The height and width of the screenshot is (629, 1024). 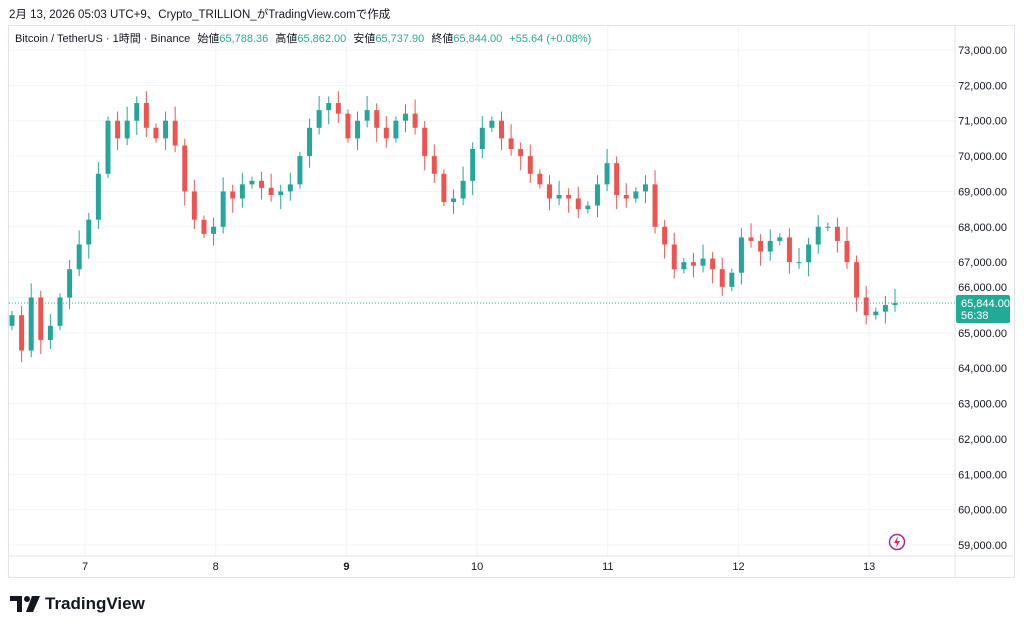 I want to click on y-tick-label: 68,000.00, so click(x=982, y=228).